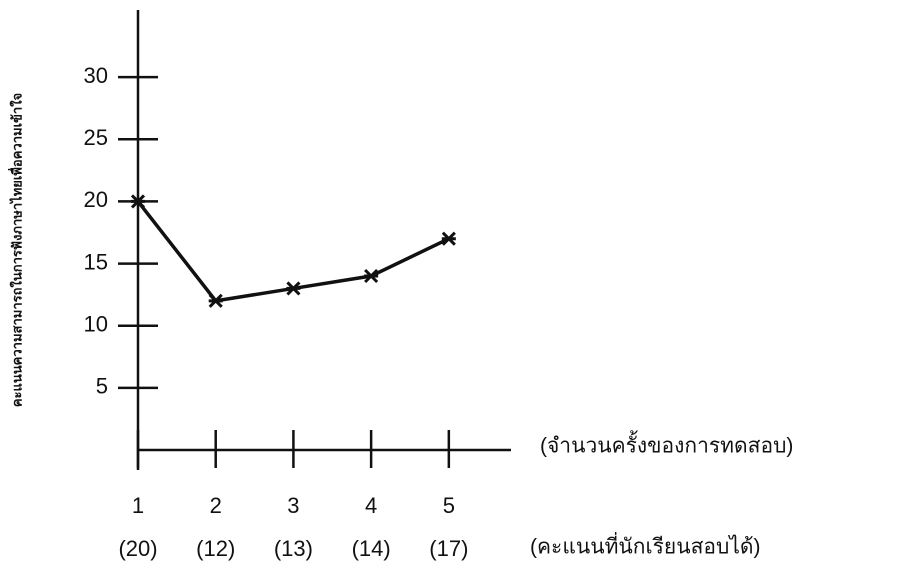 This screenshot has width=911, height=580. Describe the element at coordinates (216, 505) in the screenshot. I see `x-tick-label: 2` at that location.